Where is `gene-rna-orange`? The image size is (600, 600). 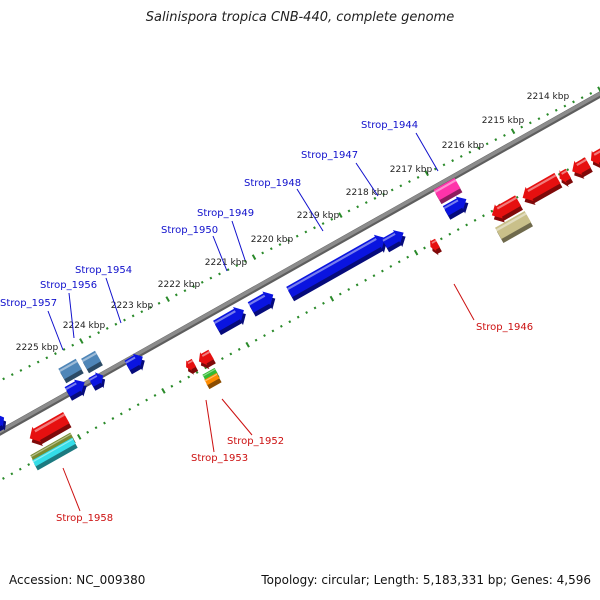 gene-rna-orange is located at coordinates (213, 381).